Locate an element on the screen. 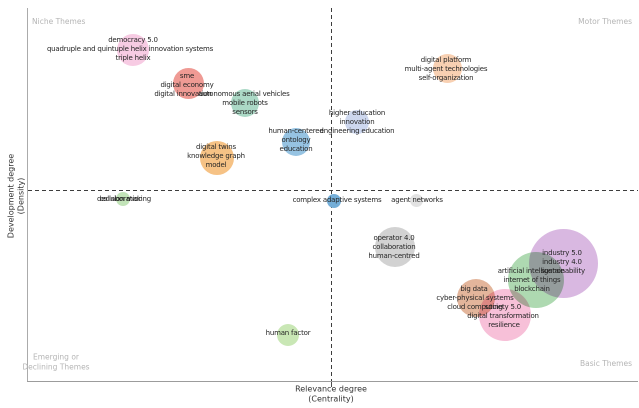 This screenshot has height=408, width=639. theme-label: industry 4.0 is located at coordinates (562, 262).